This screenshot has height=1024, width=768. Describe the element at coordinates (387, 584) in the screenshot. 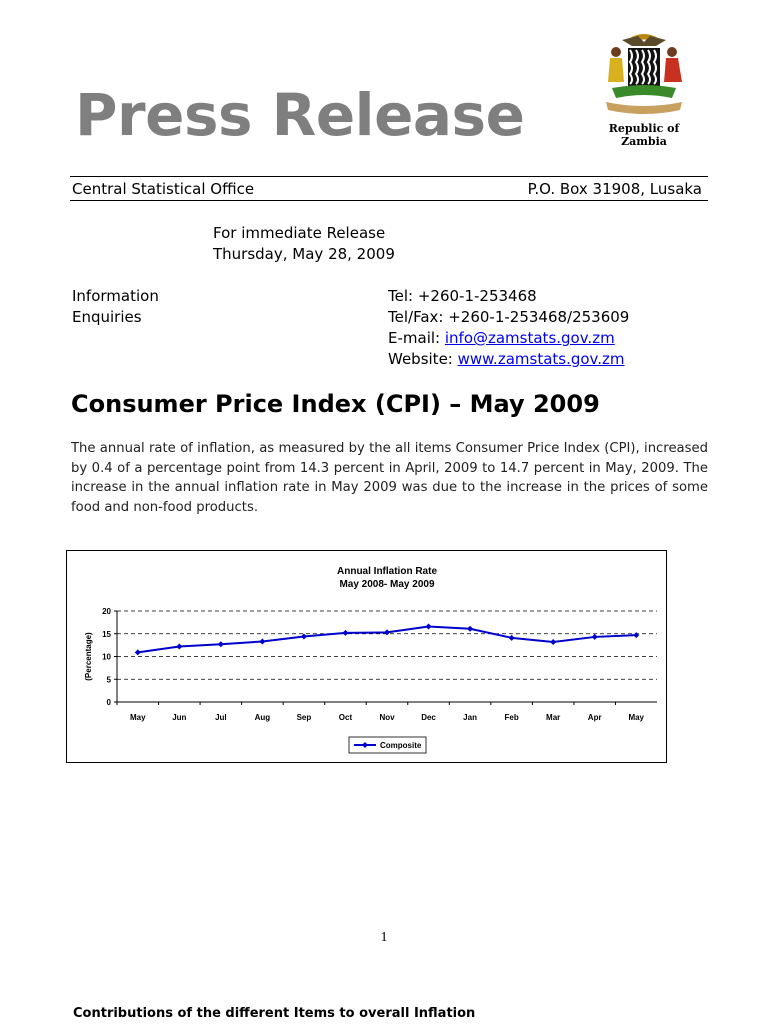

I see `chart-subtitle: May 2008- May 2009` at that location.